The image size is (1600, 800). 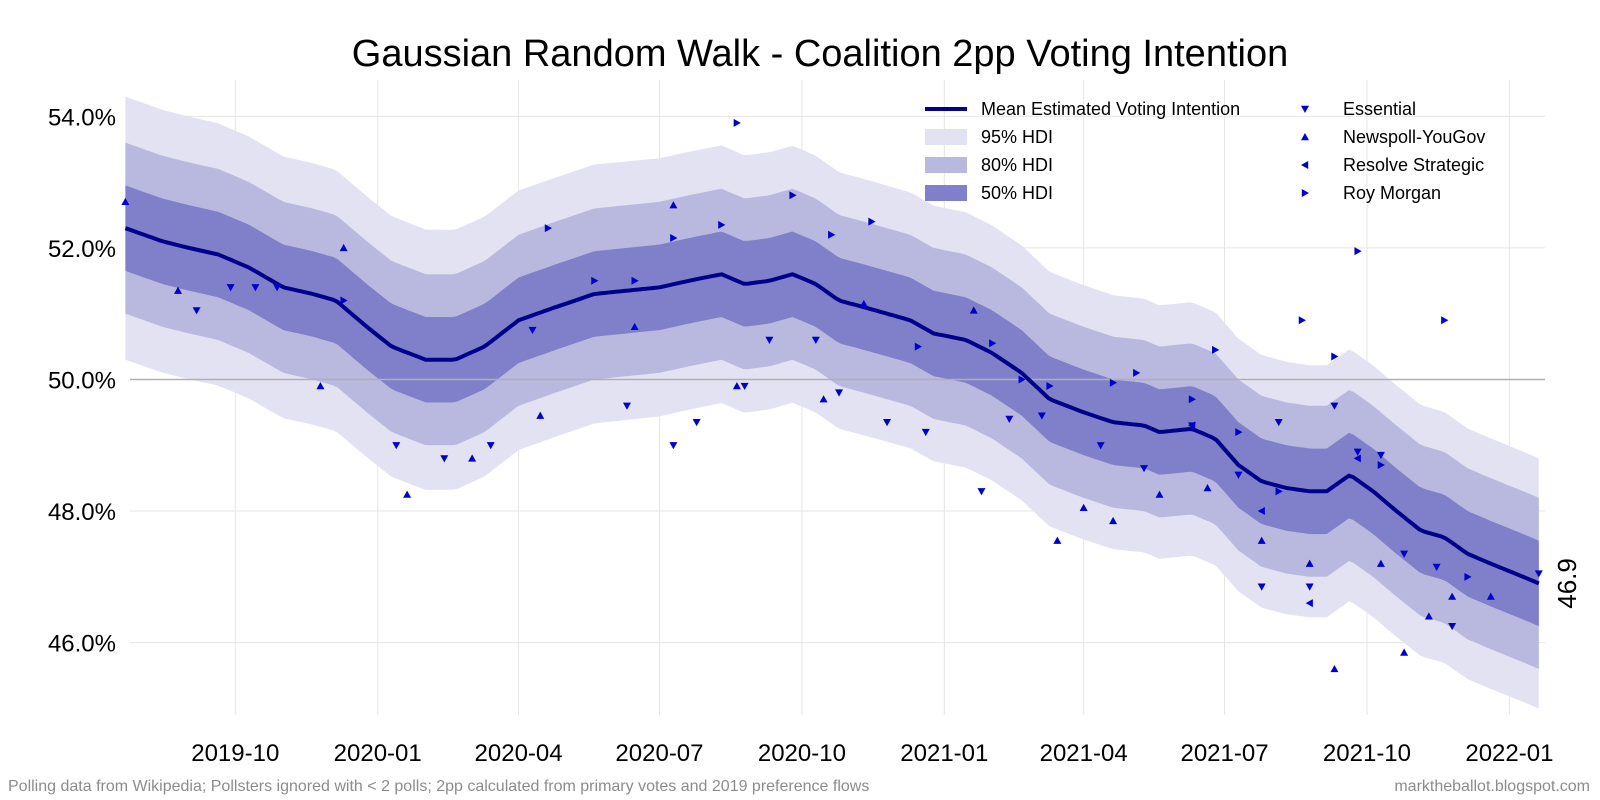 What do you see at coordinates (1367, 753) in the screenshot?
I see `x-tick-label: 2021-10` at bounding box center [1367, 753].